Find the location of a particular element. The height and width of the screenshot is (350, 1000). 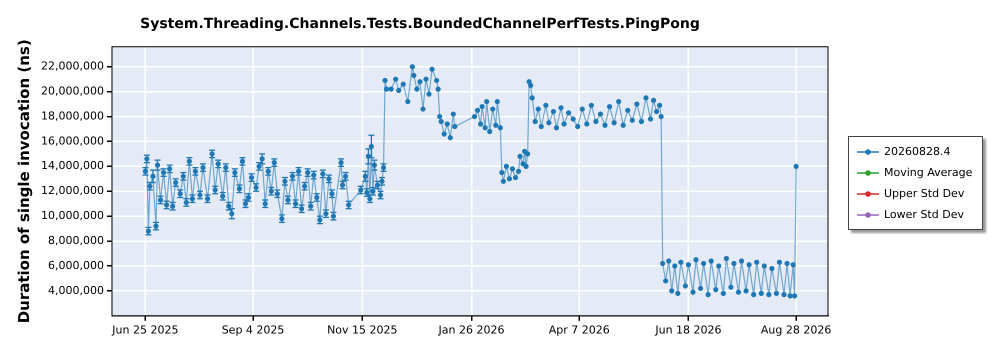

y-tick-label: 12,000,000 is located at coordinates (72, 191).